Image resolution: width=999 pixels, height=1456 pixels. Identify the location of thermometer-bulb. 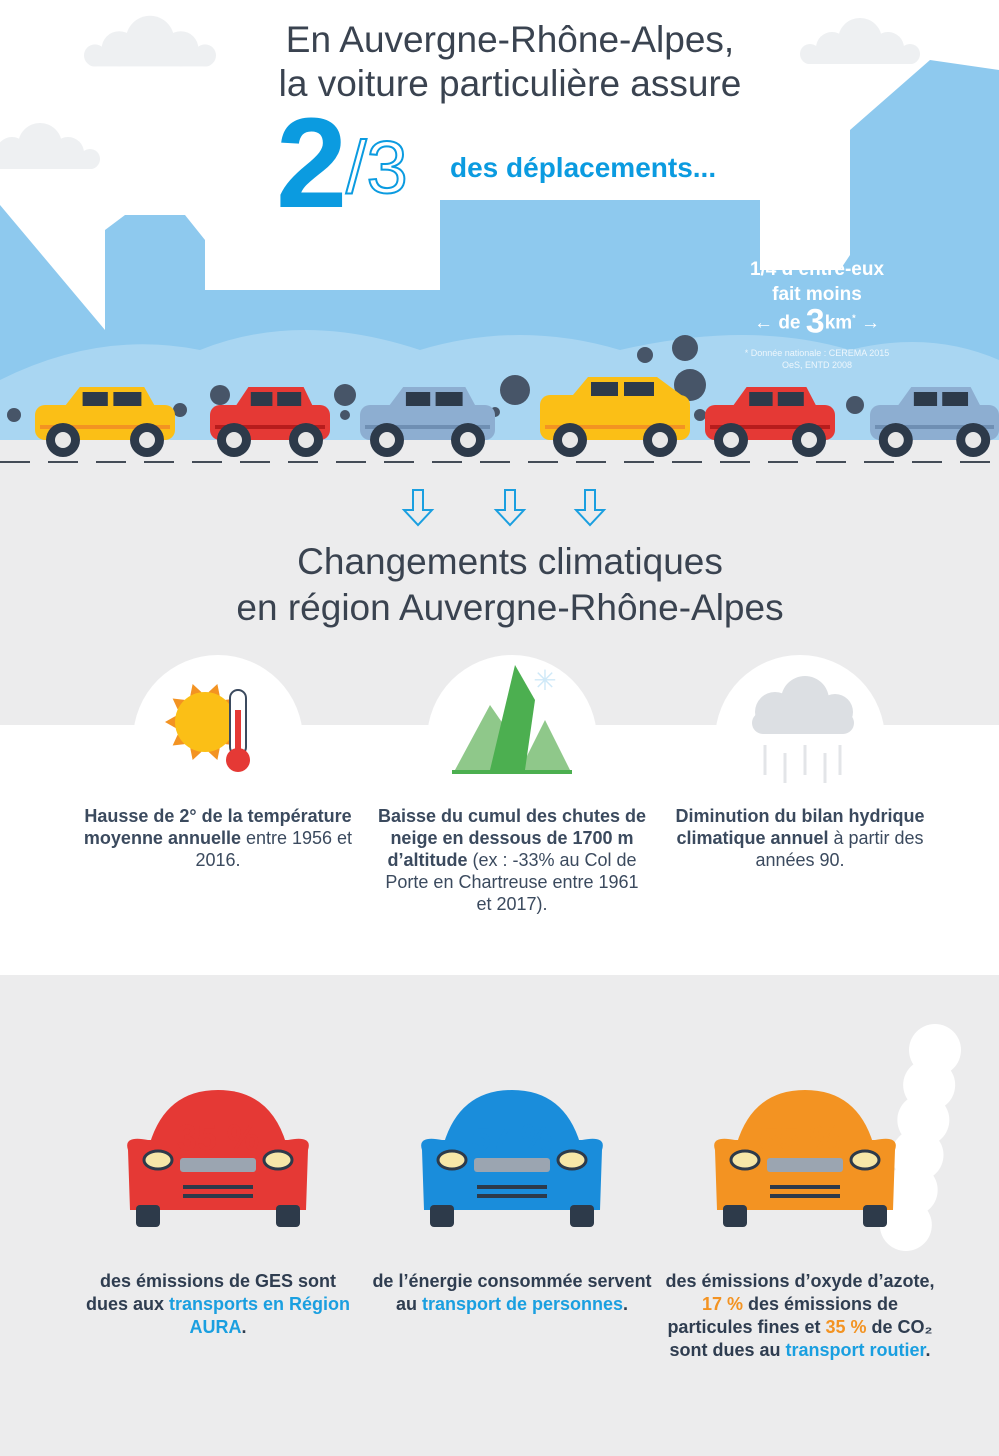
(238, 760).